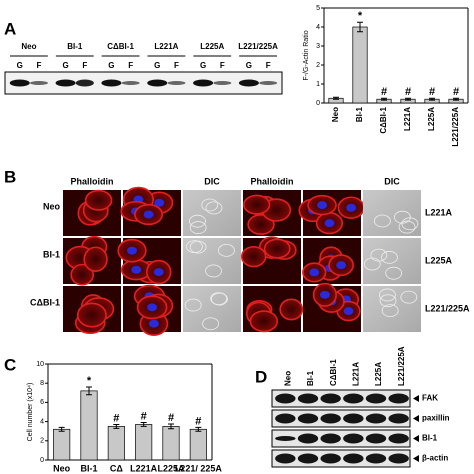  What do you see at coordinates (430, 438) in the screenshot?
I see `band-label: BI-1` at bounding box center [430, 438].